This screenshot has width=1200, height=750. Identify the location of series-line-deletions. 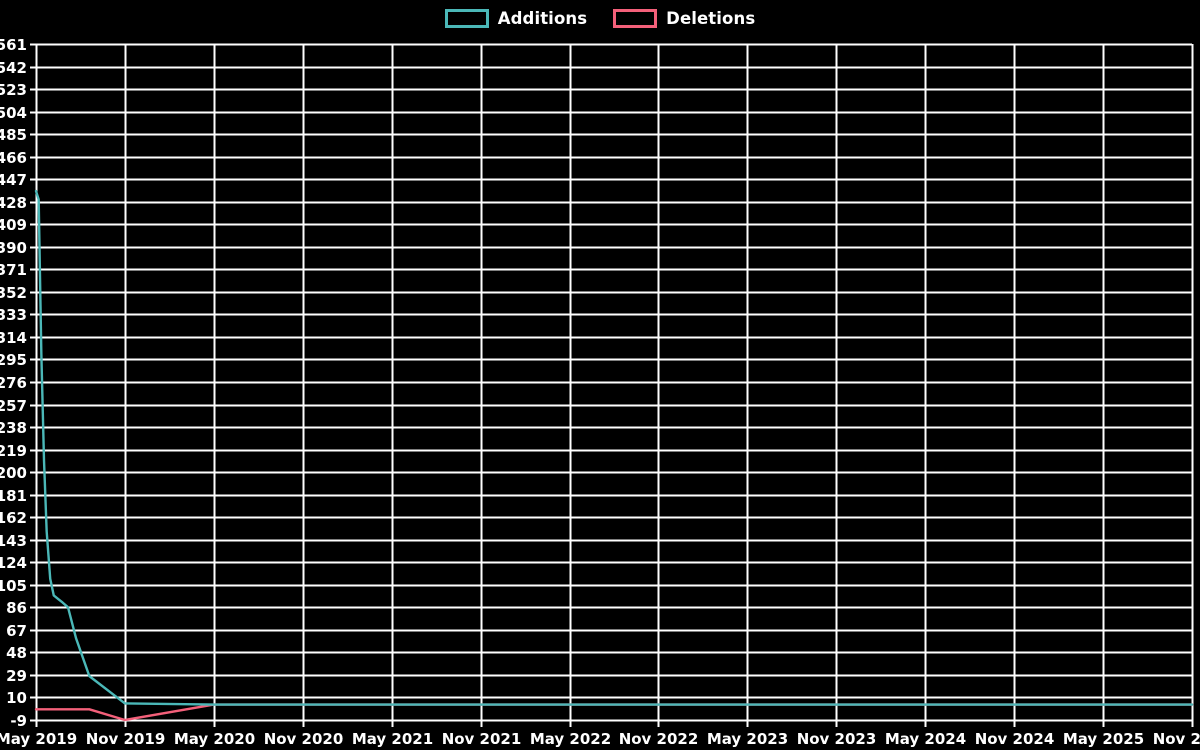
(614, 712).